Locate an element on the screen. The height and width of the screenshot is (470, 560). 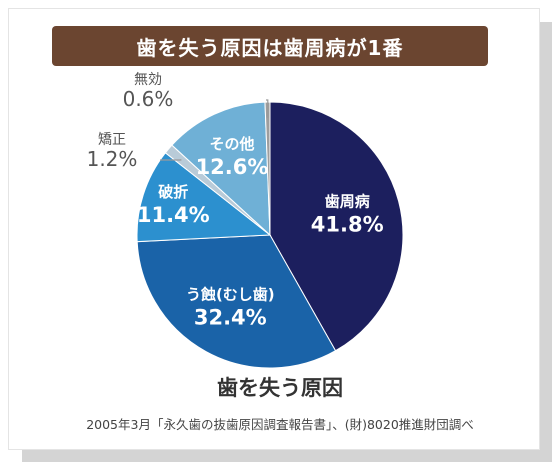
slice-4-value: 1.2% is located at coordinates (112, 159).